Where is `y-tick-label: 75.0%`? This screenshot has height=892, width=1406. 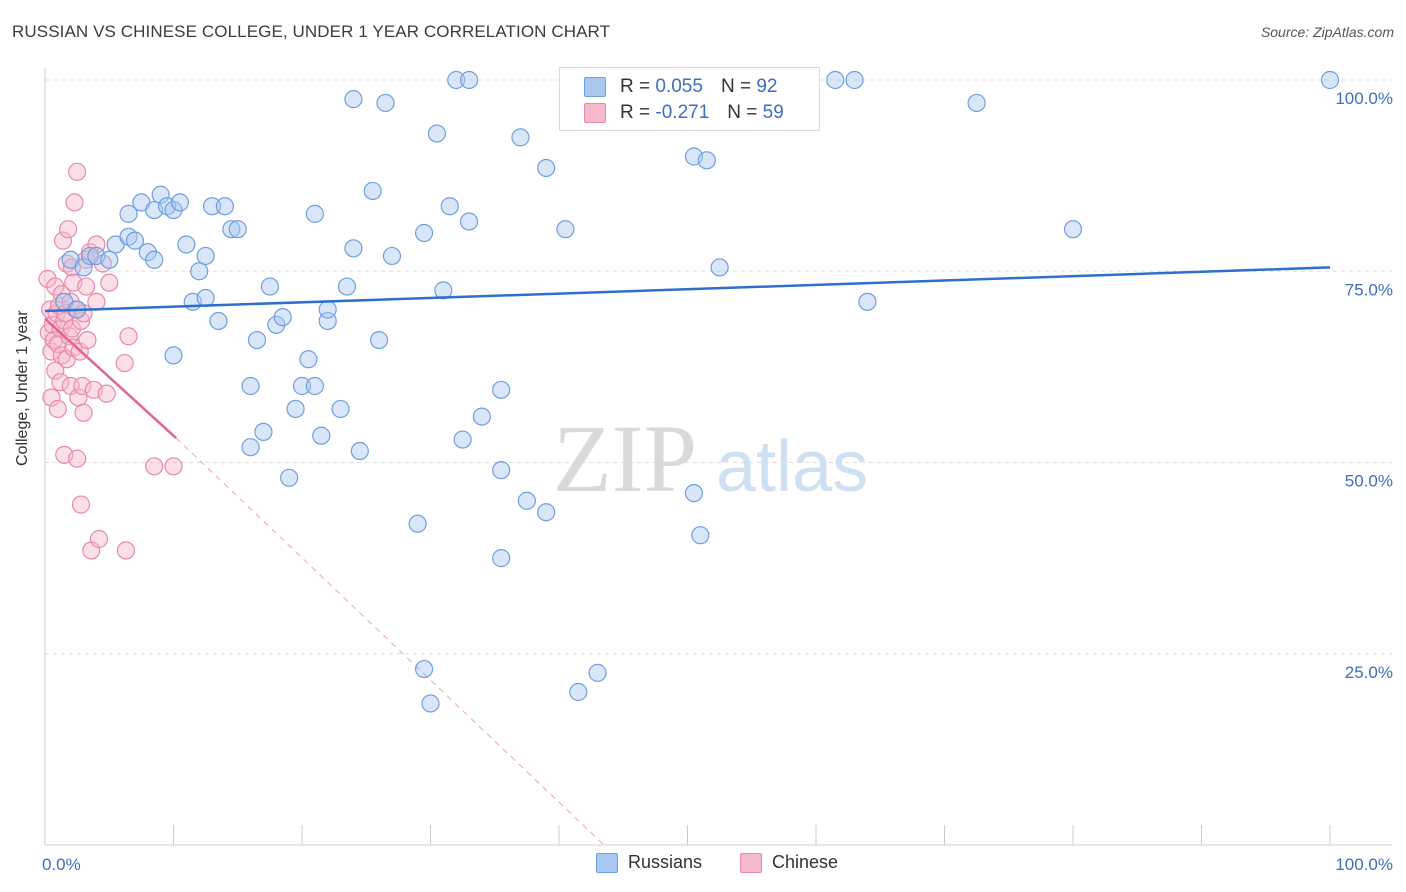 y-tick-label: 75.0% is located at coordinates (1369, 289).